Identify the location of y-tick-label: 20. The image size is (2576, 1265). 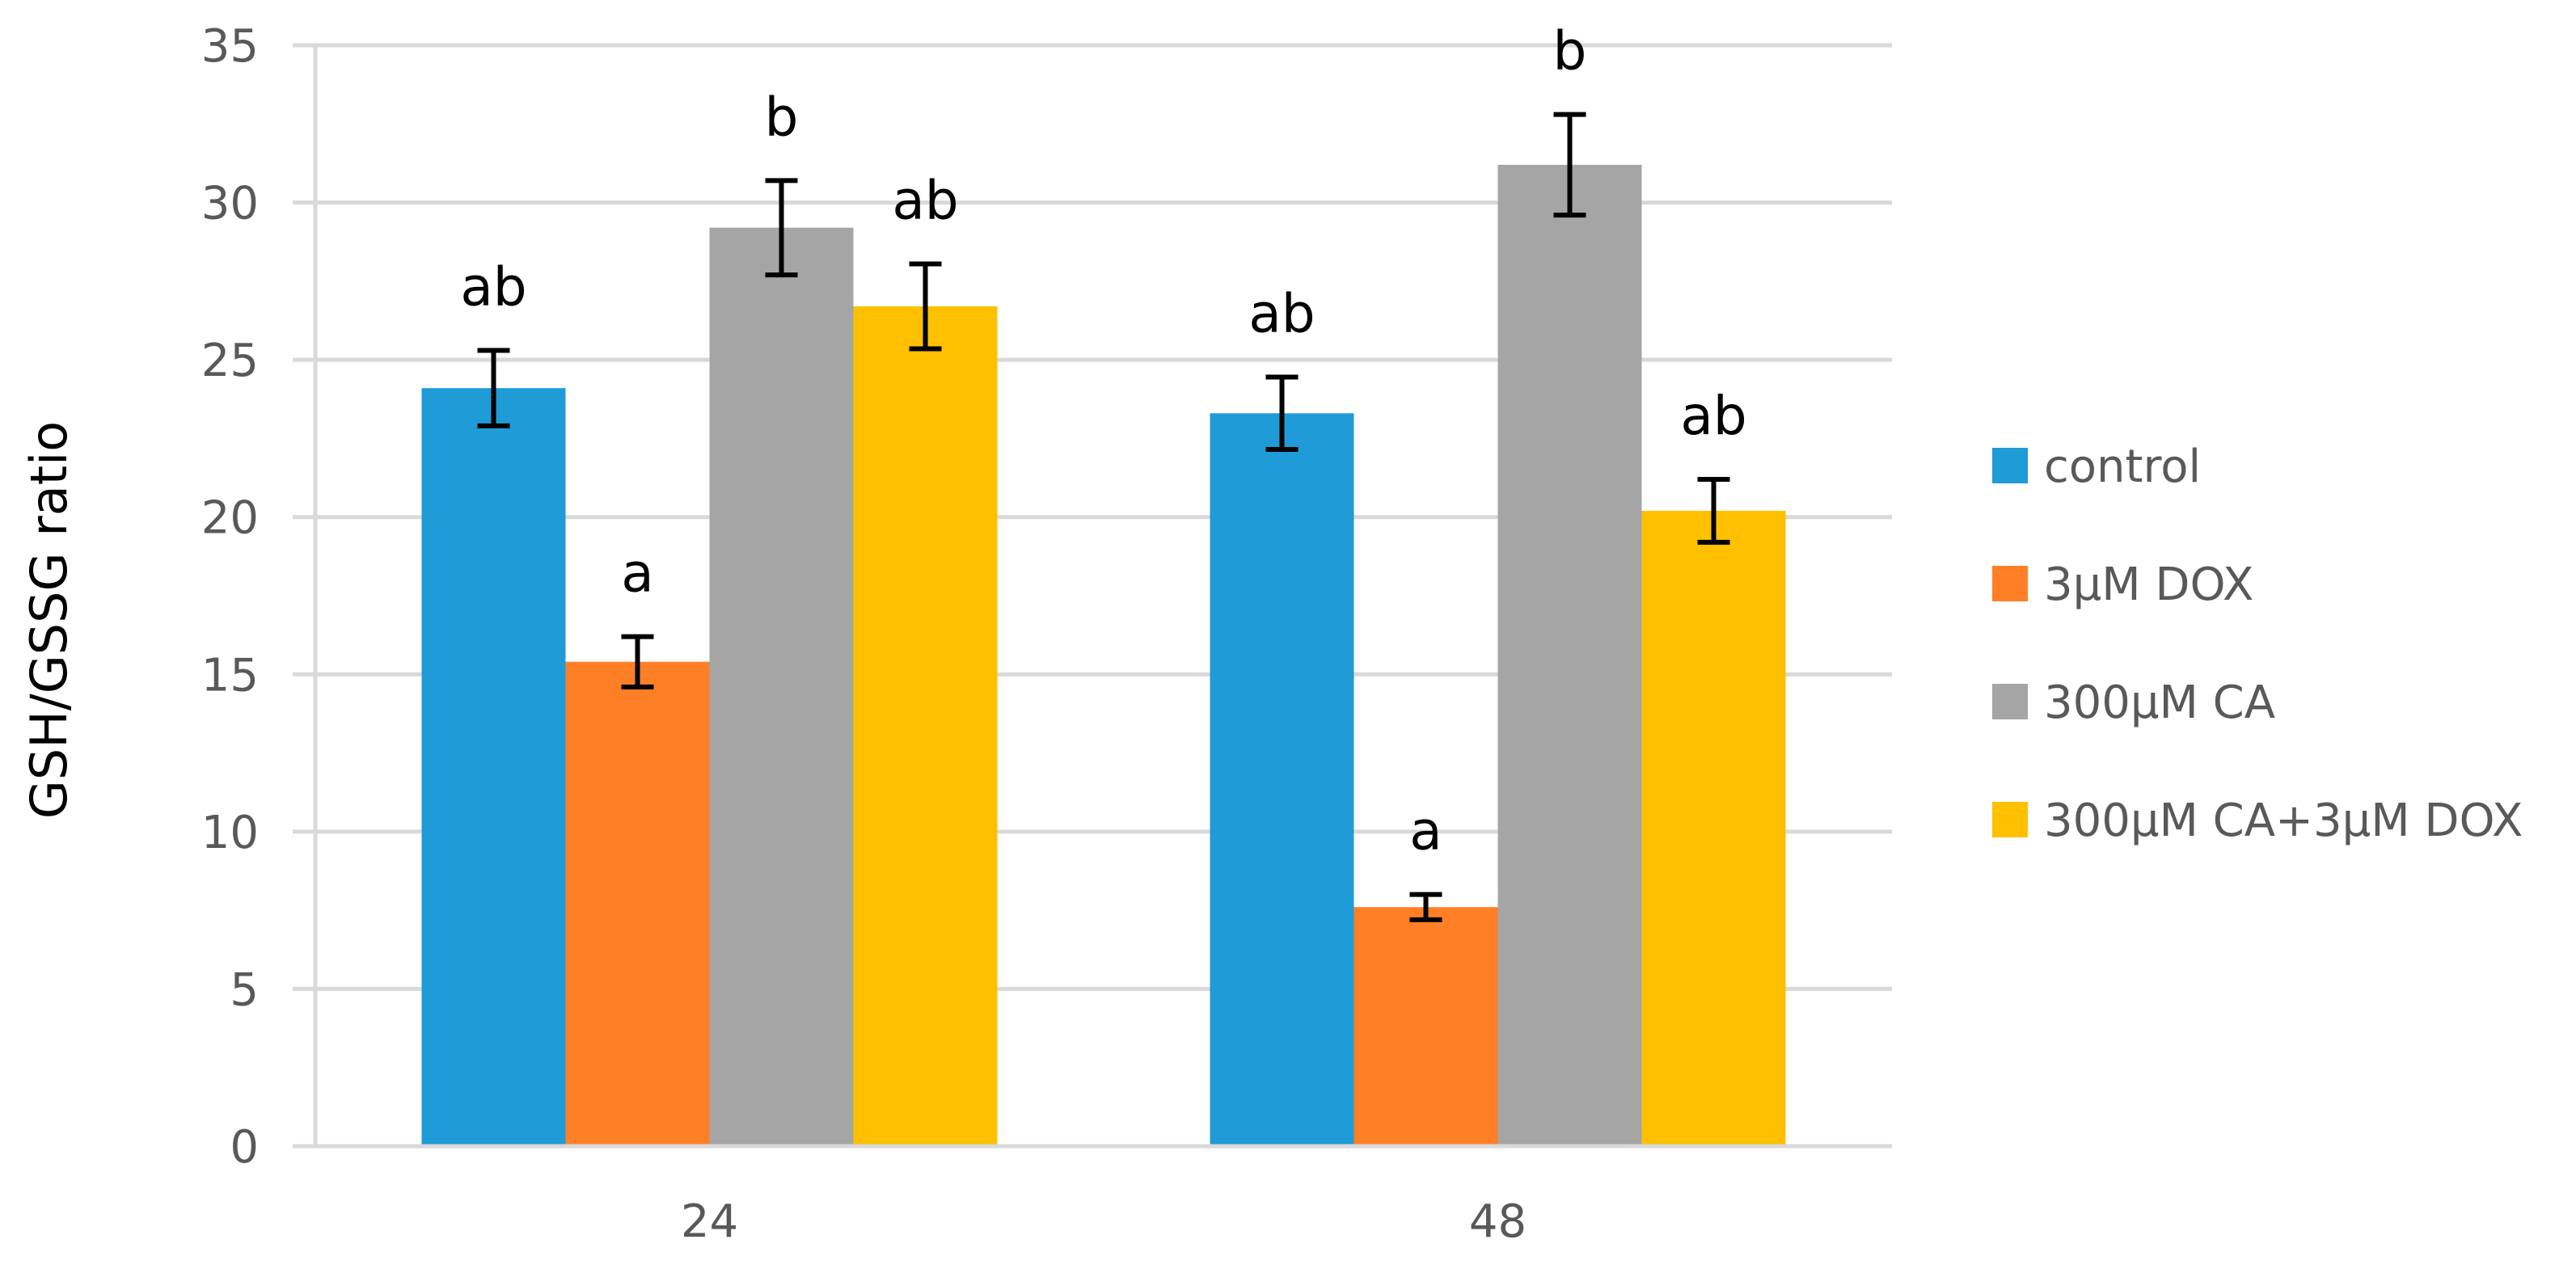
(230, 518).